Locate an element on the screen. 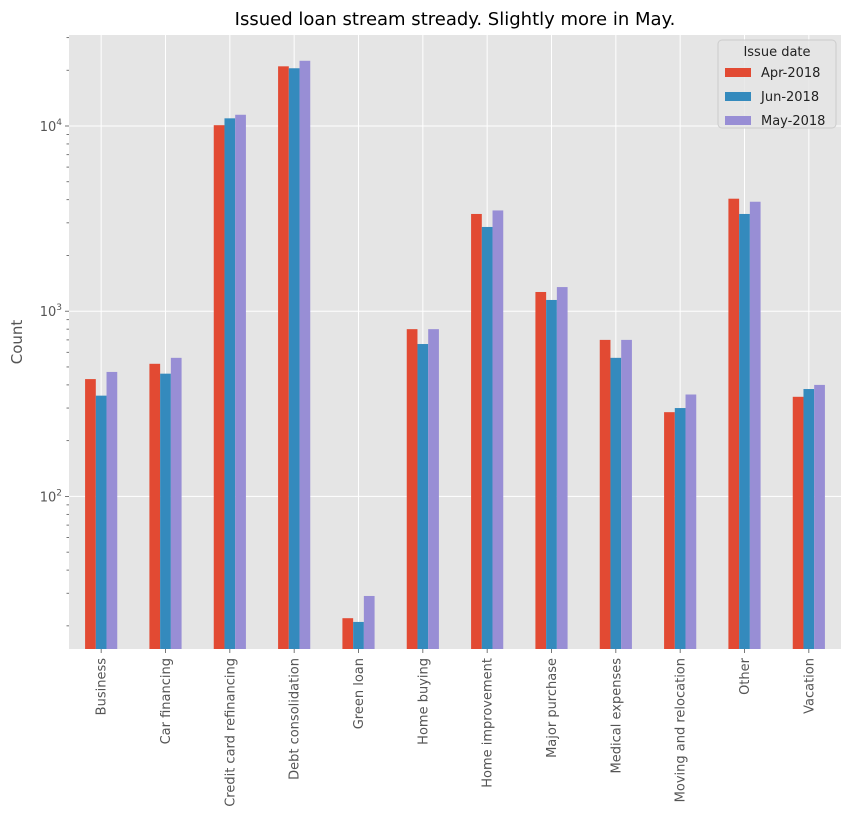 The height and width of the screenshot is (828, 853). x-tick-label: Moving and relocation is located at coordinates (681, 730).